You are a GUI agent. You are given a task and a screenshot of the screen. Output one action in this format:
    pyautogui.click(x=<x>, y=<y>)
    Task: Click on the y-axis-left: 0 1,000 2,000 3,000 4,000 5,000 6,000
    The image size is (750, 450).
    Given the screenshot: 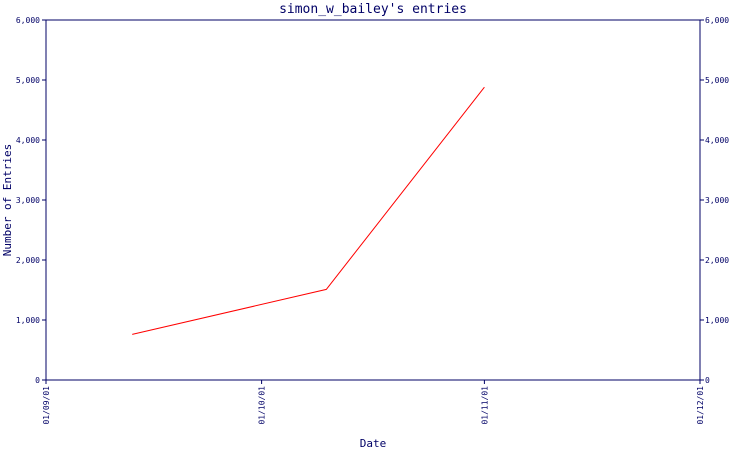 What is the action you would take?
    pyautogui.click(x=31, y=200)
    